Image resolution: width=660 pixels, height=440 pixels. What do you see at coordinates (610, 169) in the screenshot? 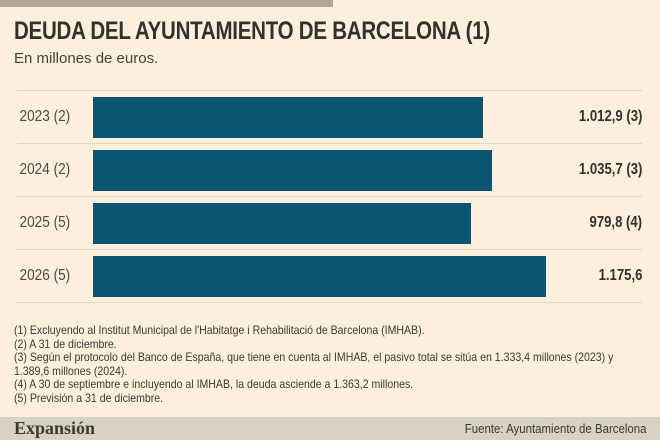
I see `value-label: 1.035,7 (3)` at bounding box center [610, 169].